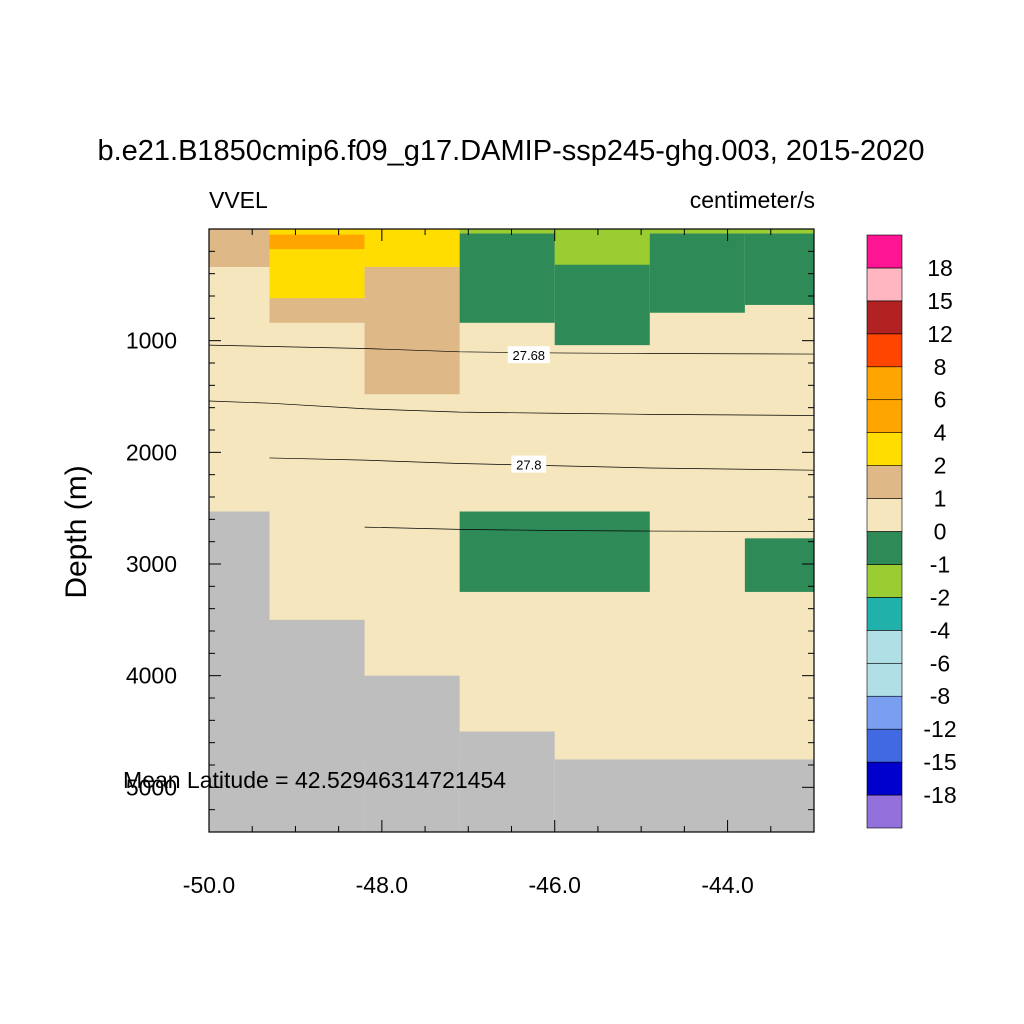 The height and width of the screenshot is (1024, 1024). I want to click on colorbar-label: -15, so click(939, 762).